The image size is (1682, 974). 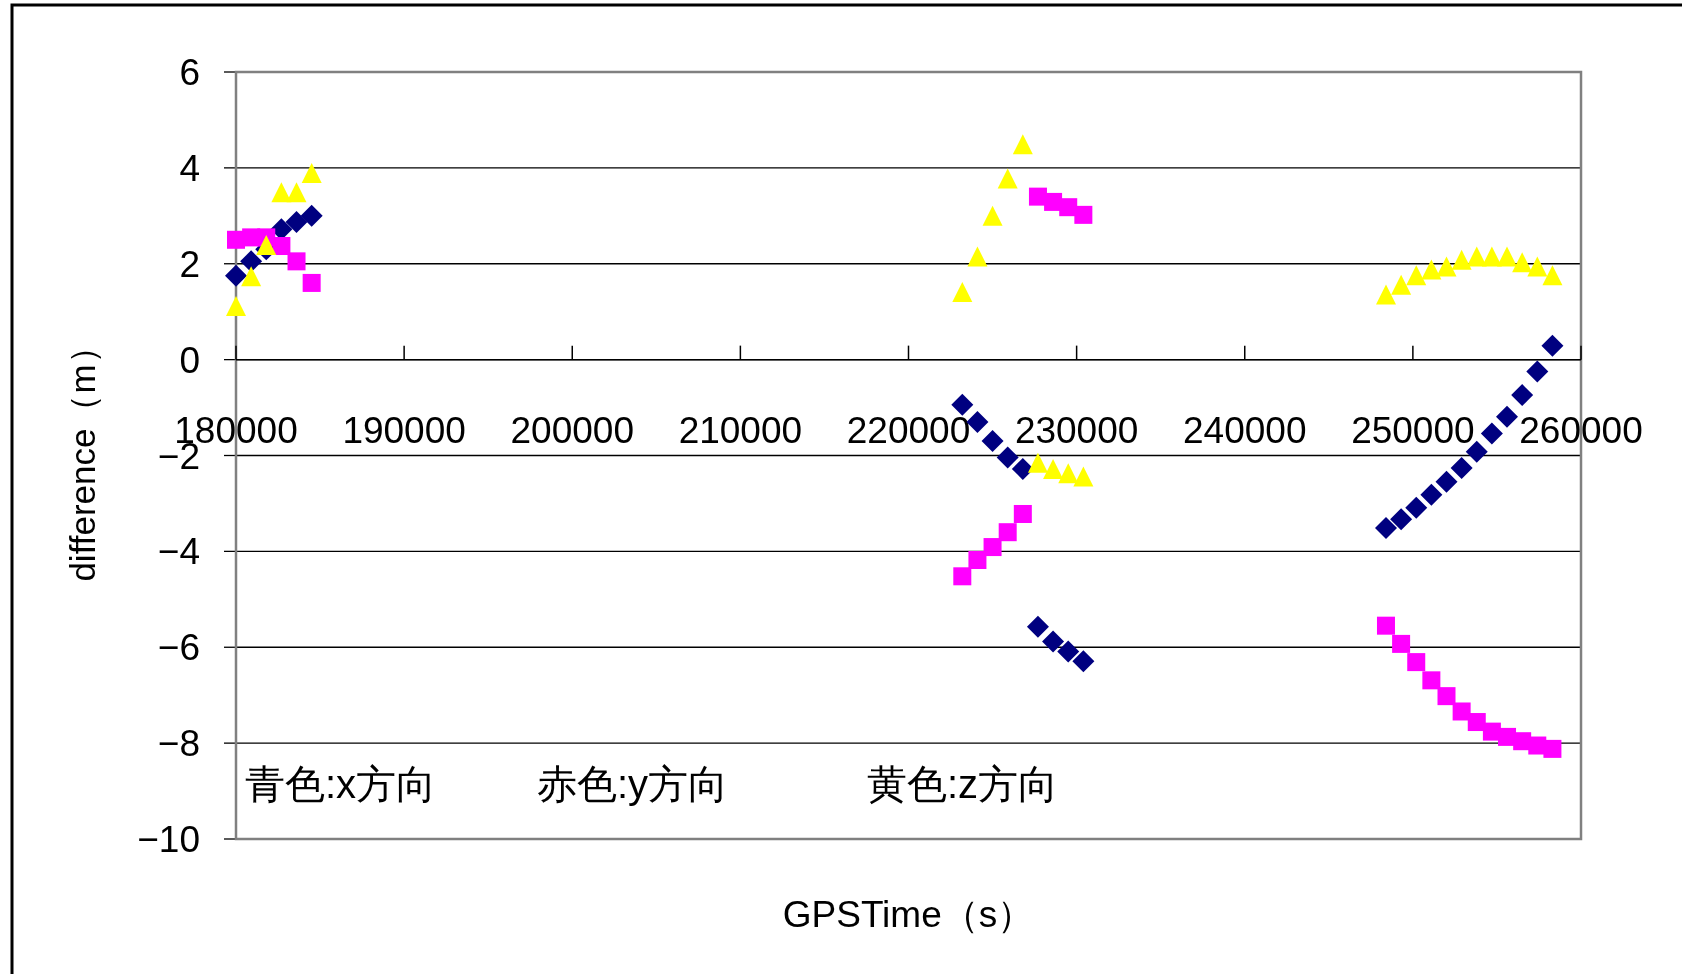 What do you see at coordinates (178, 552) in the screenshot?
I see `y-tick-label: −4` at bounding box center [178, 552].